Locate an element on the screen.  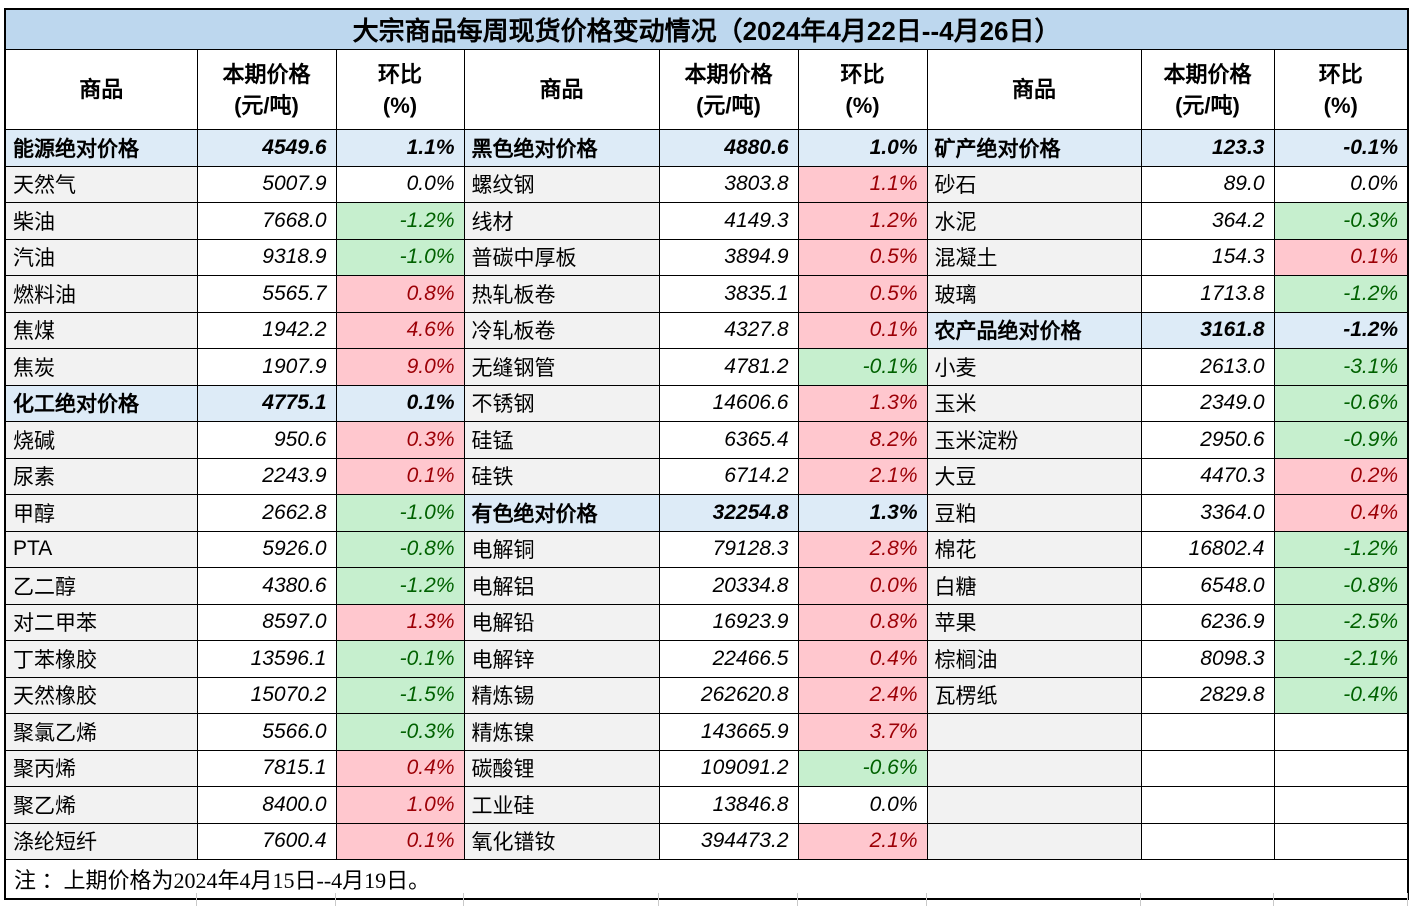
commodity-name-cell: 碳酸锂 is located at coordinates (561, 768).